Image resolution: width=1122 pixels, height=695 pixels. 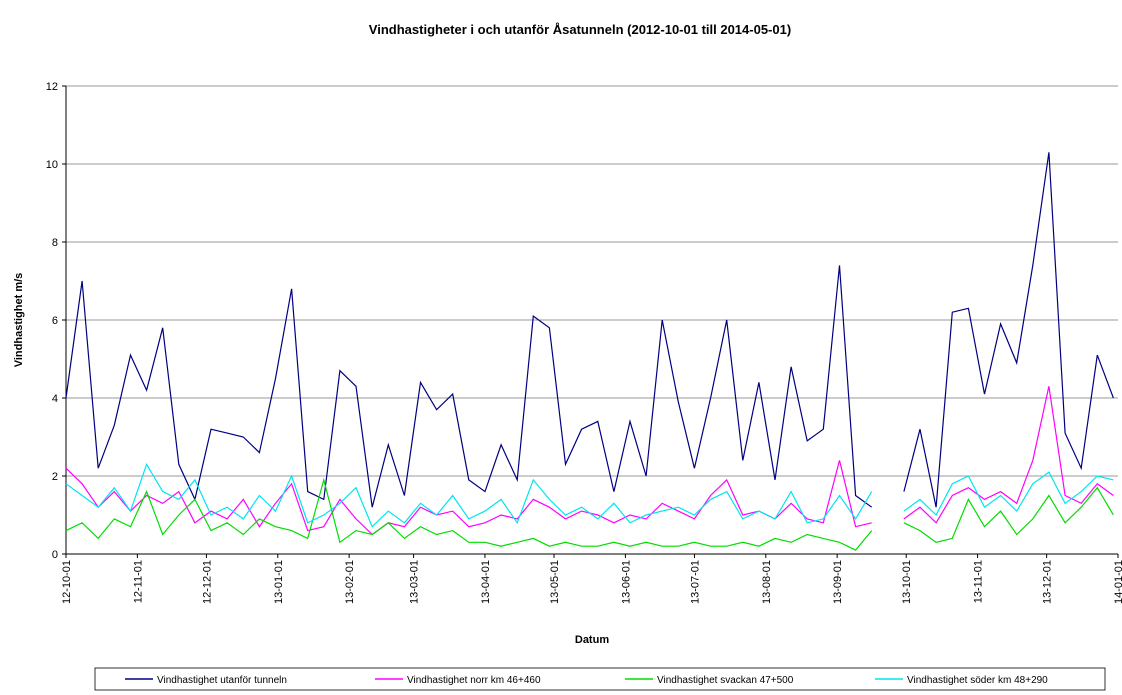 I want to click on y-tick-label: 10, so click(x=52, y=165).